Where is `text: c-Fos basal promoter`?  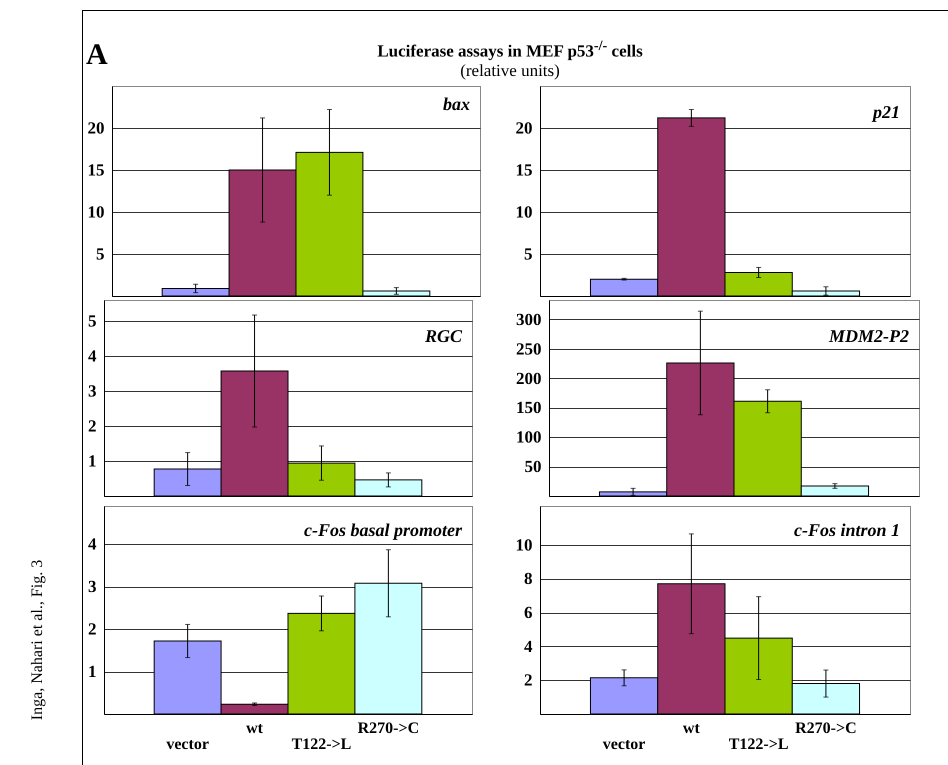 text: c-Fos basal promoter is located at coordinates (383, 530).